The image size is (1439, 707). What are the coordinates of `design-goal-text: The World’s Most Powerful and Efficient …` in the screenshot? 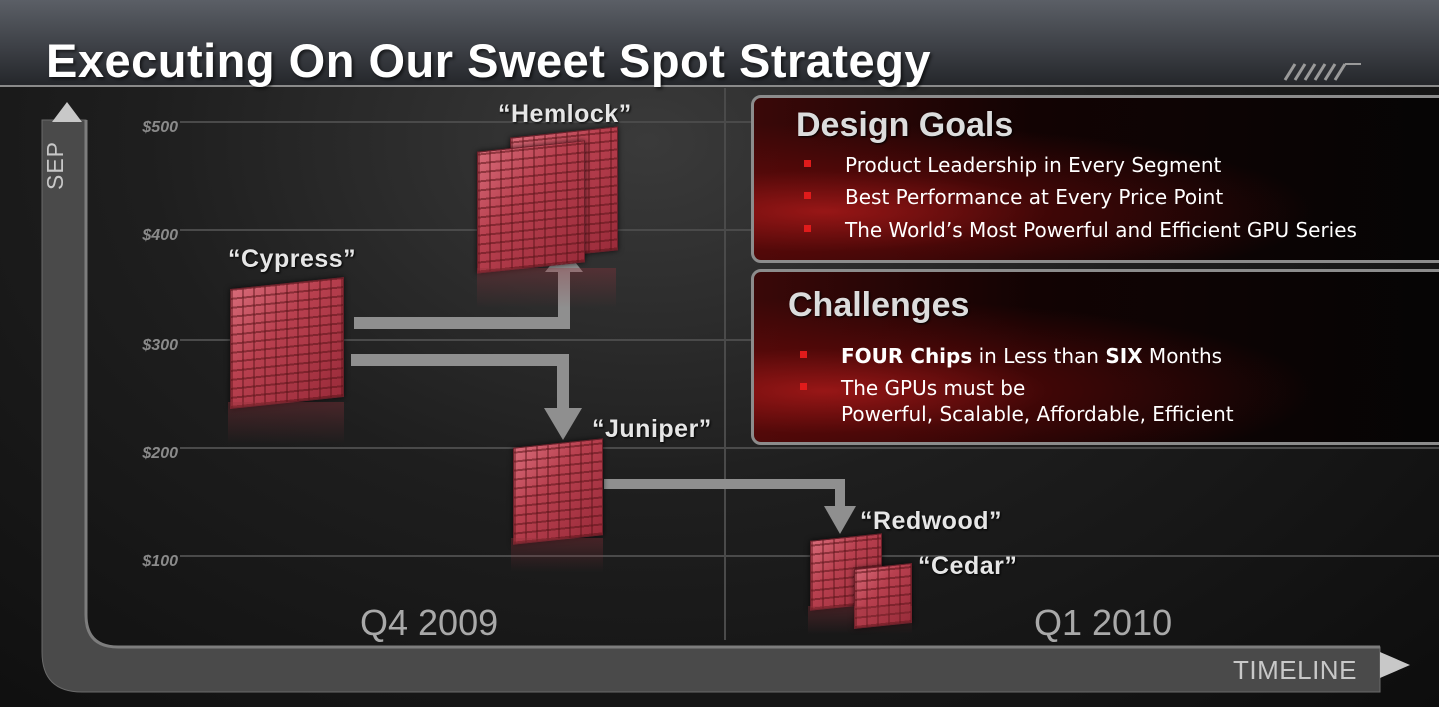 It's located at (1101, 230).